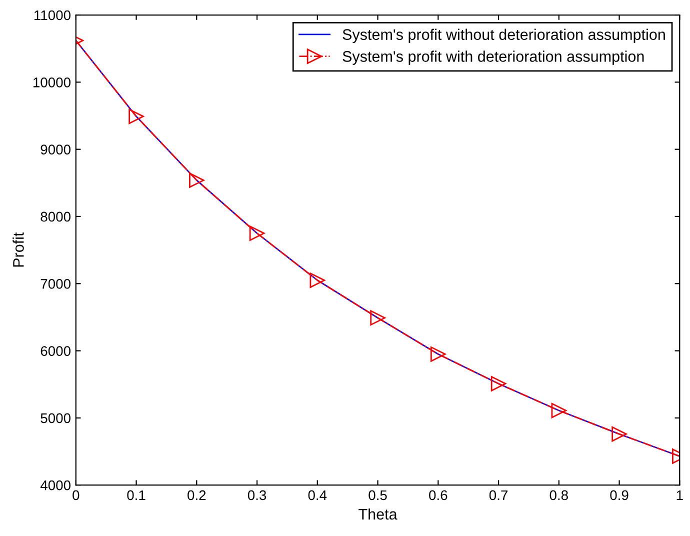 The width and height of the screenshot is (690, 536). Describe the element at coordinates (76, 495) in the screenshot. I see `x-tick-label: 0` at that location.